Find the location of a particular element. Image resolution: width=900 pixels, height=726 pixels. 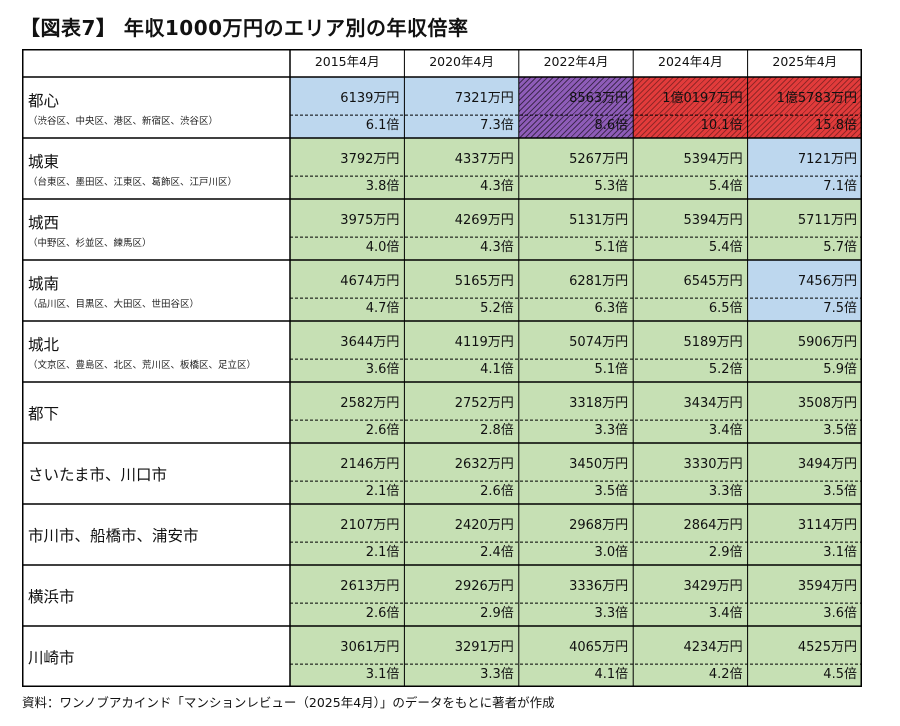

price-cell: 5131万円 is located at coordinates (576, 218).